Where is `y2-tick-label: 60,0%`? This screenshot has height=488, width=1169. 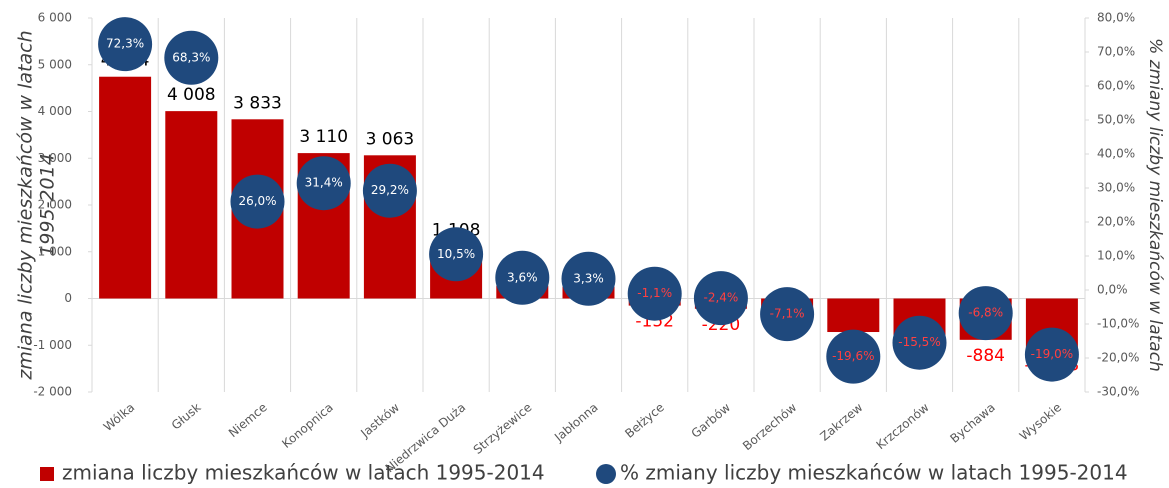 y2-tick-label: 60,0% is located at coordinates (1116, 86).